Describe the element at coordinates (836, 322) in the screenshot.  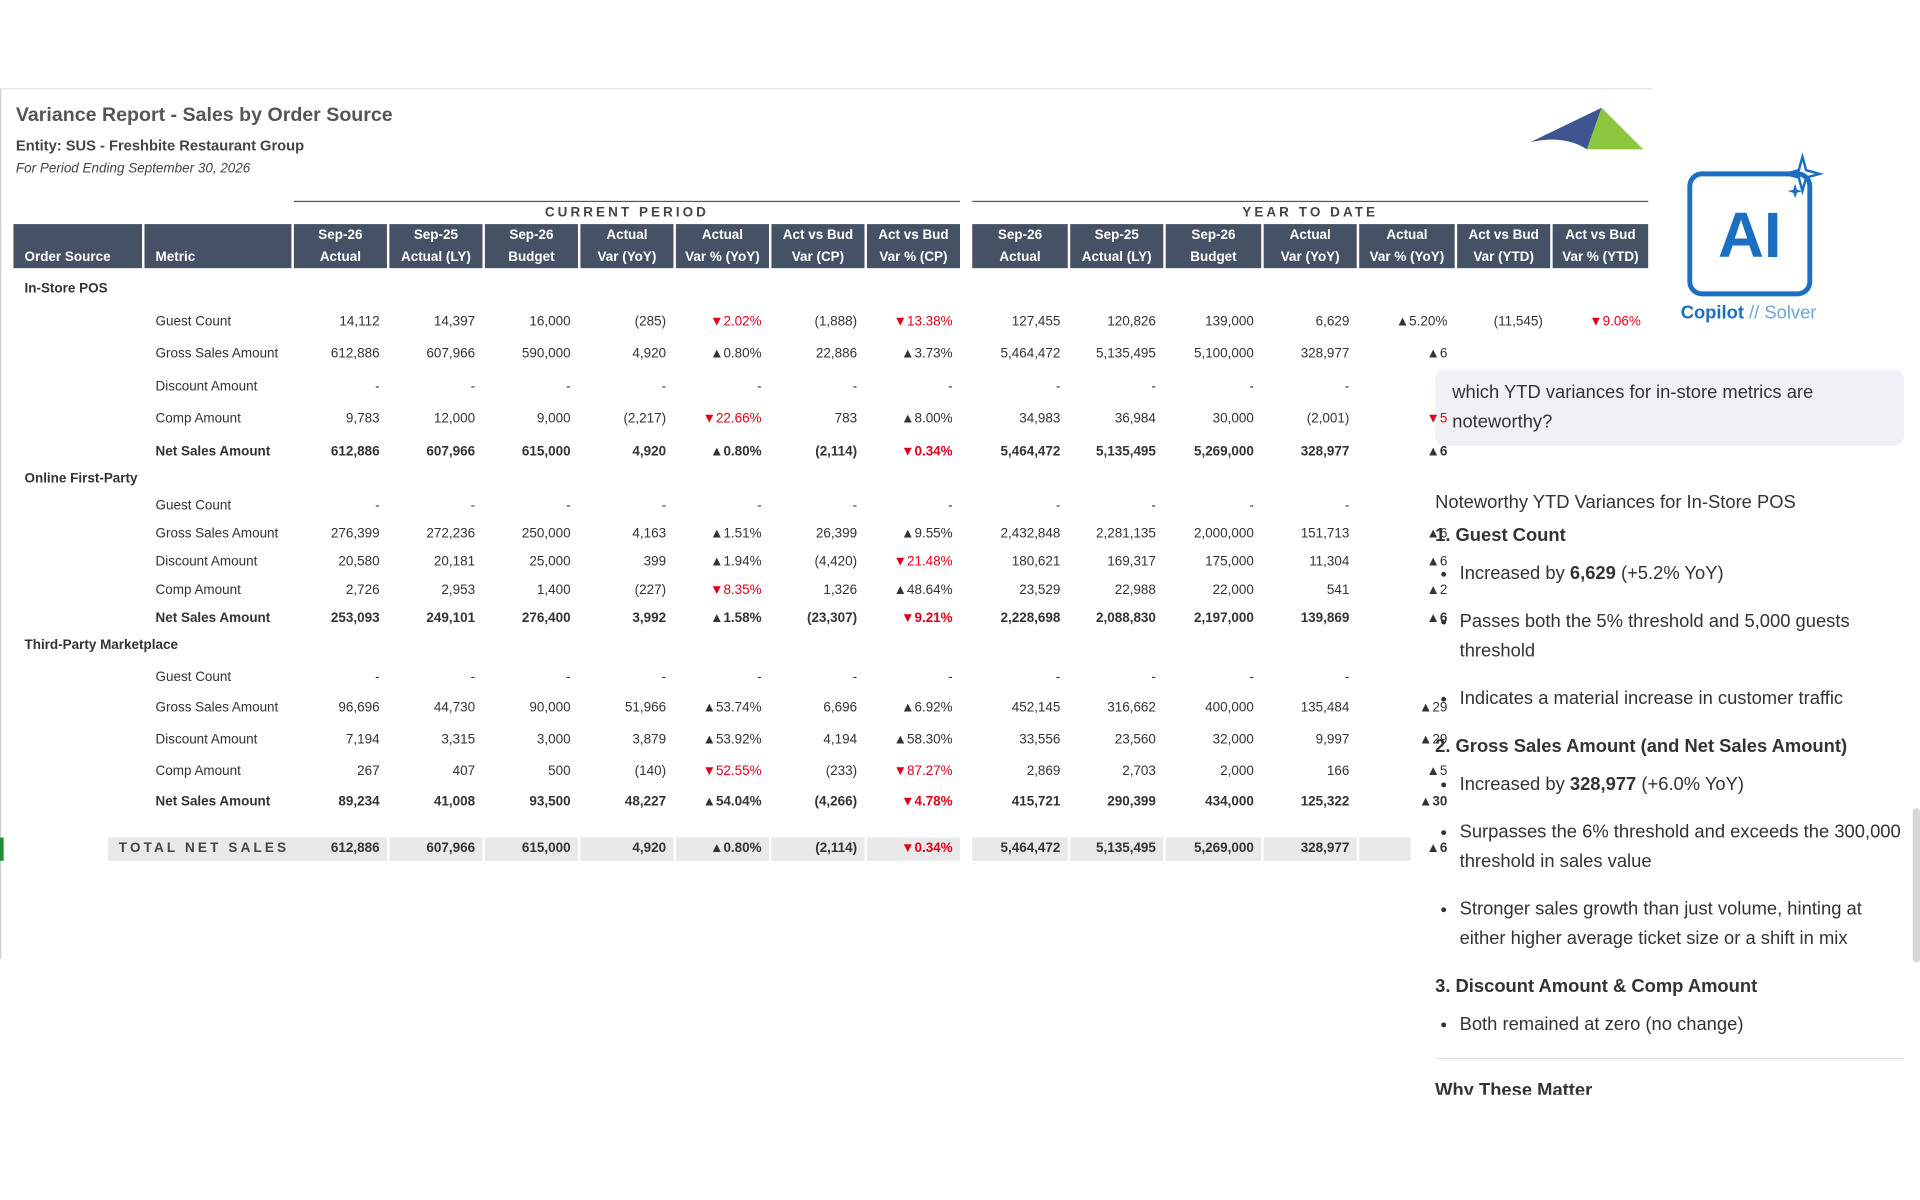
I see `cell: (1,888)` at that location.